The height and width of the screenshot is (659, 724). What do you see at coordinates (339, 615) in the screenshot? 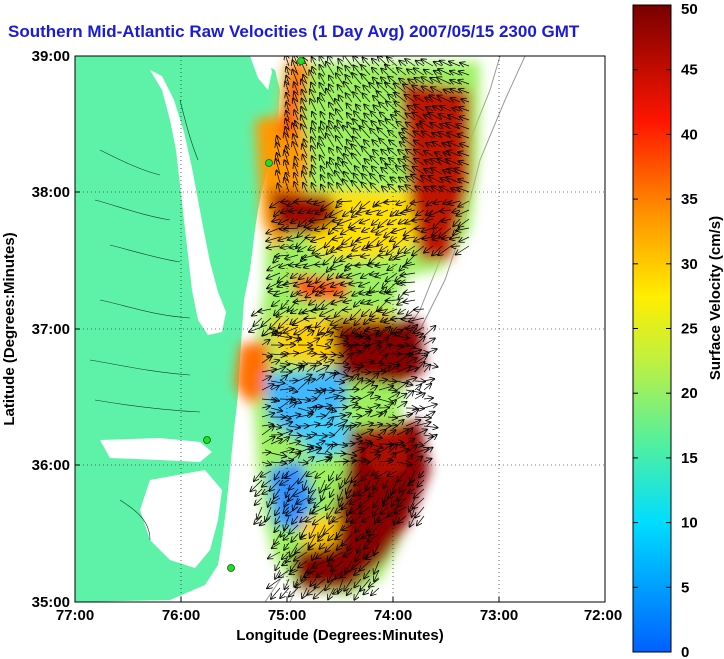
I see `x-tick-labels: 77:00 76:00 75:00 74:00 73:00 72:00` at bounding box center [339, 615].